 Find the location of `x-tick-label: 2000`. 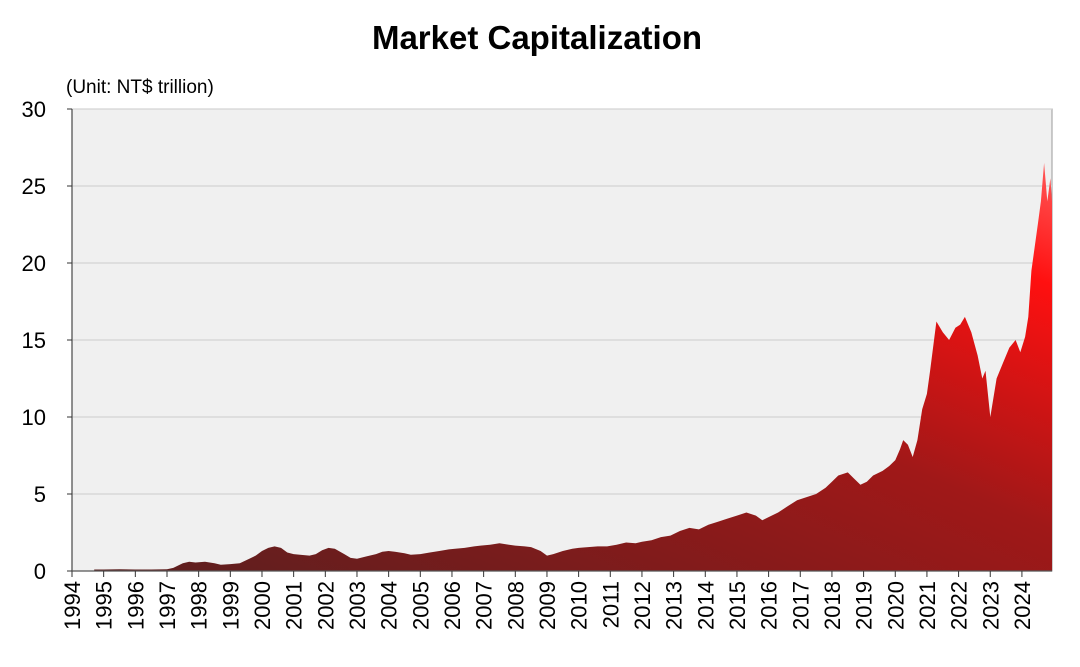

x-tick-label: 2000 is located at coordinates (262, 605).